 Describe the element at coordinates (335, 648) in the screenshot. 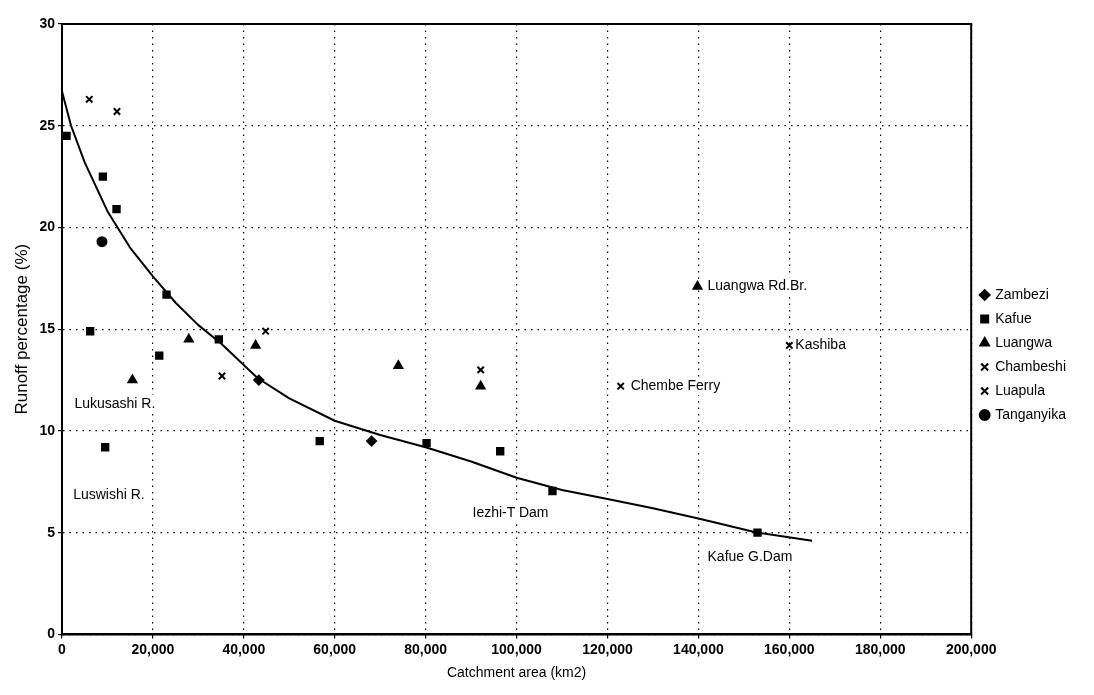

I see `x-tick-label: 60,000` at that location.